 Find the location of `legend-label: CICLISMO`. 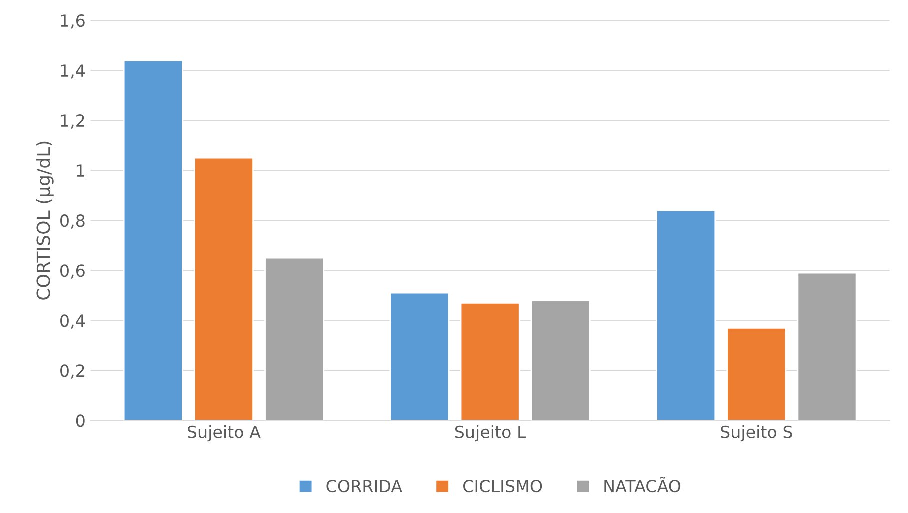

legend-label: CICLISMO is located at coordinates (503, 486).